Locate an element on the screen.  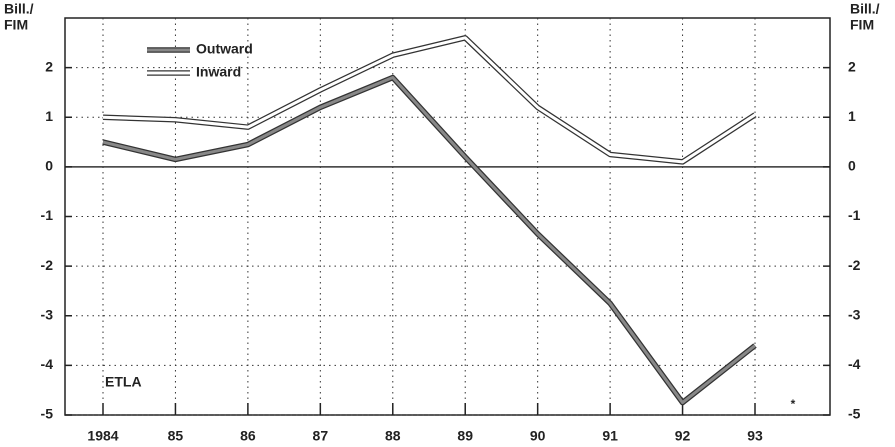
y-tick-label: -1 is located at coordinates (47, 215).